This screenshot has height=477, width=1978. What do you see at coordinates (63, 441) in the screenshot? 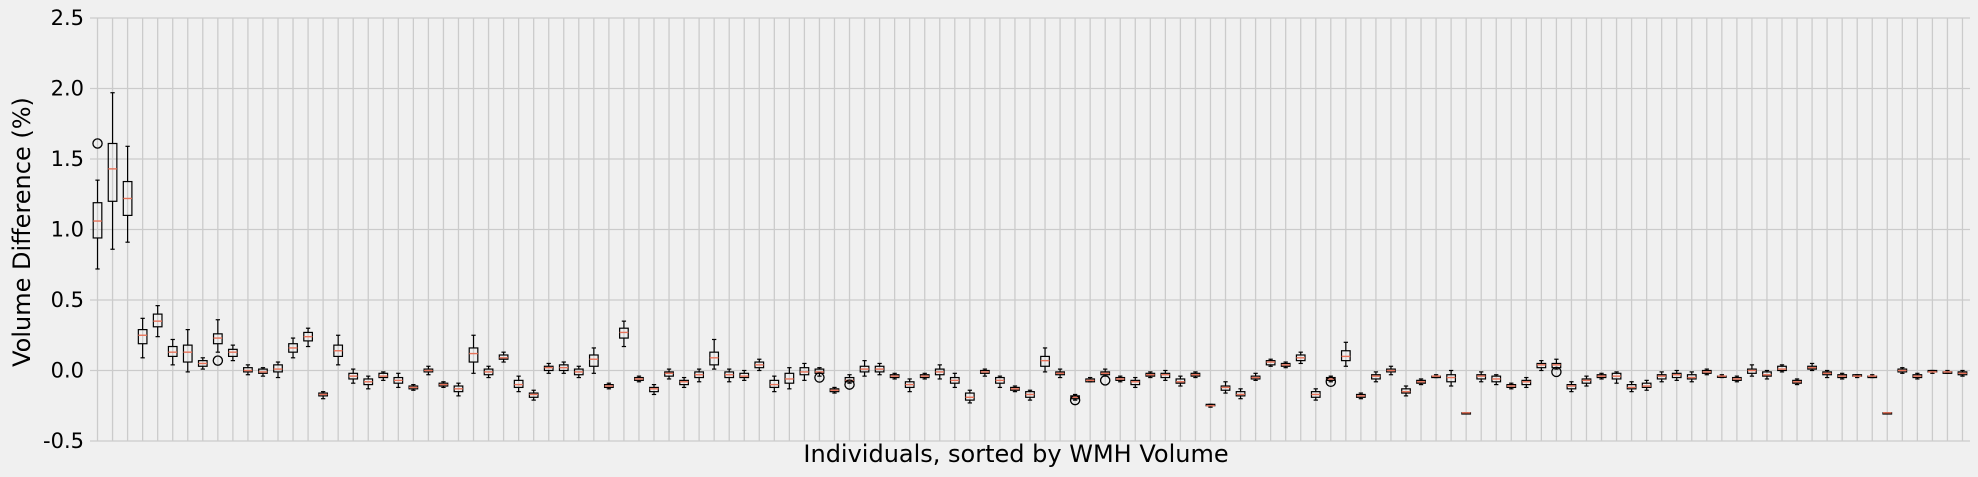
I see `y-tick-label: -0.5` at bounding box center [63, 441].